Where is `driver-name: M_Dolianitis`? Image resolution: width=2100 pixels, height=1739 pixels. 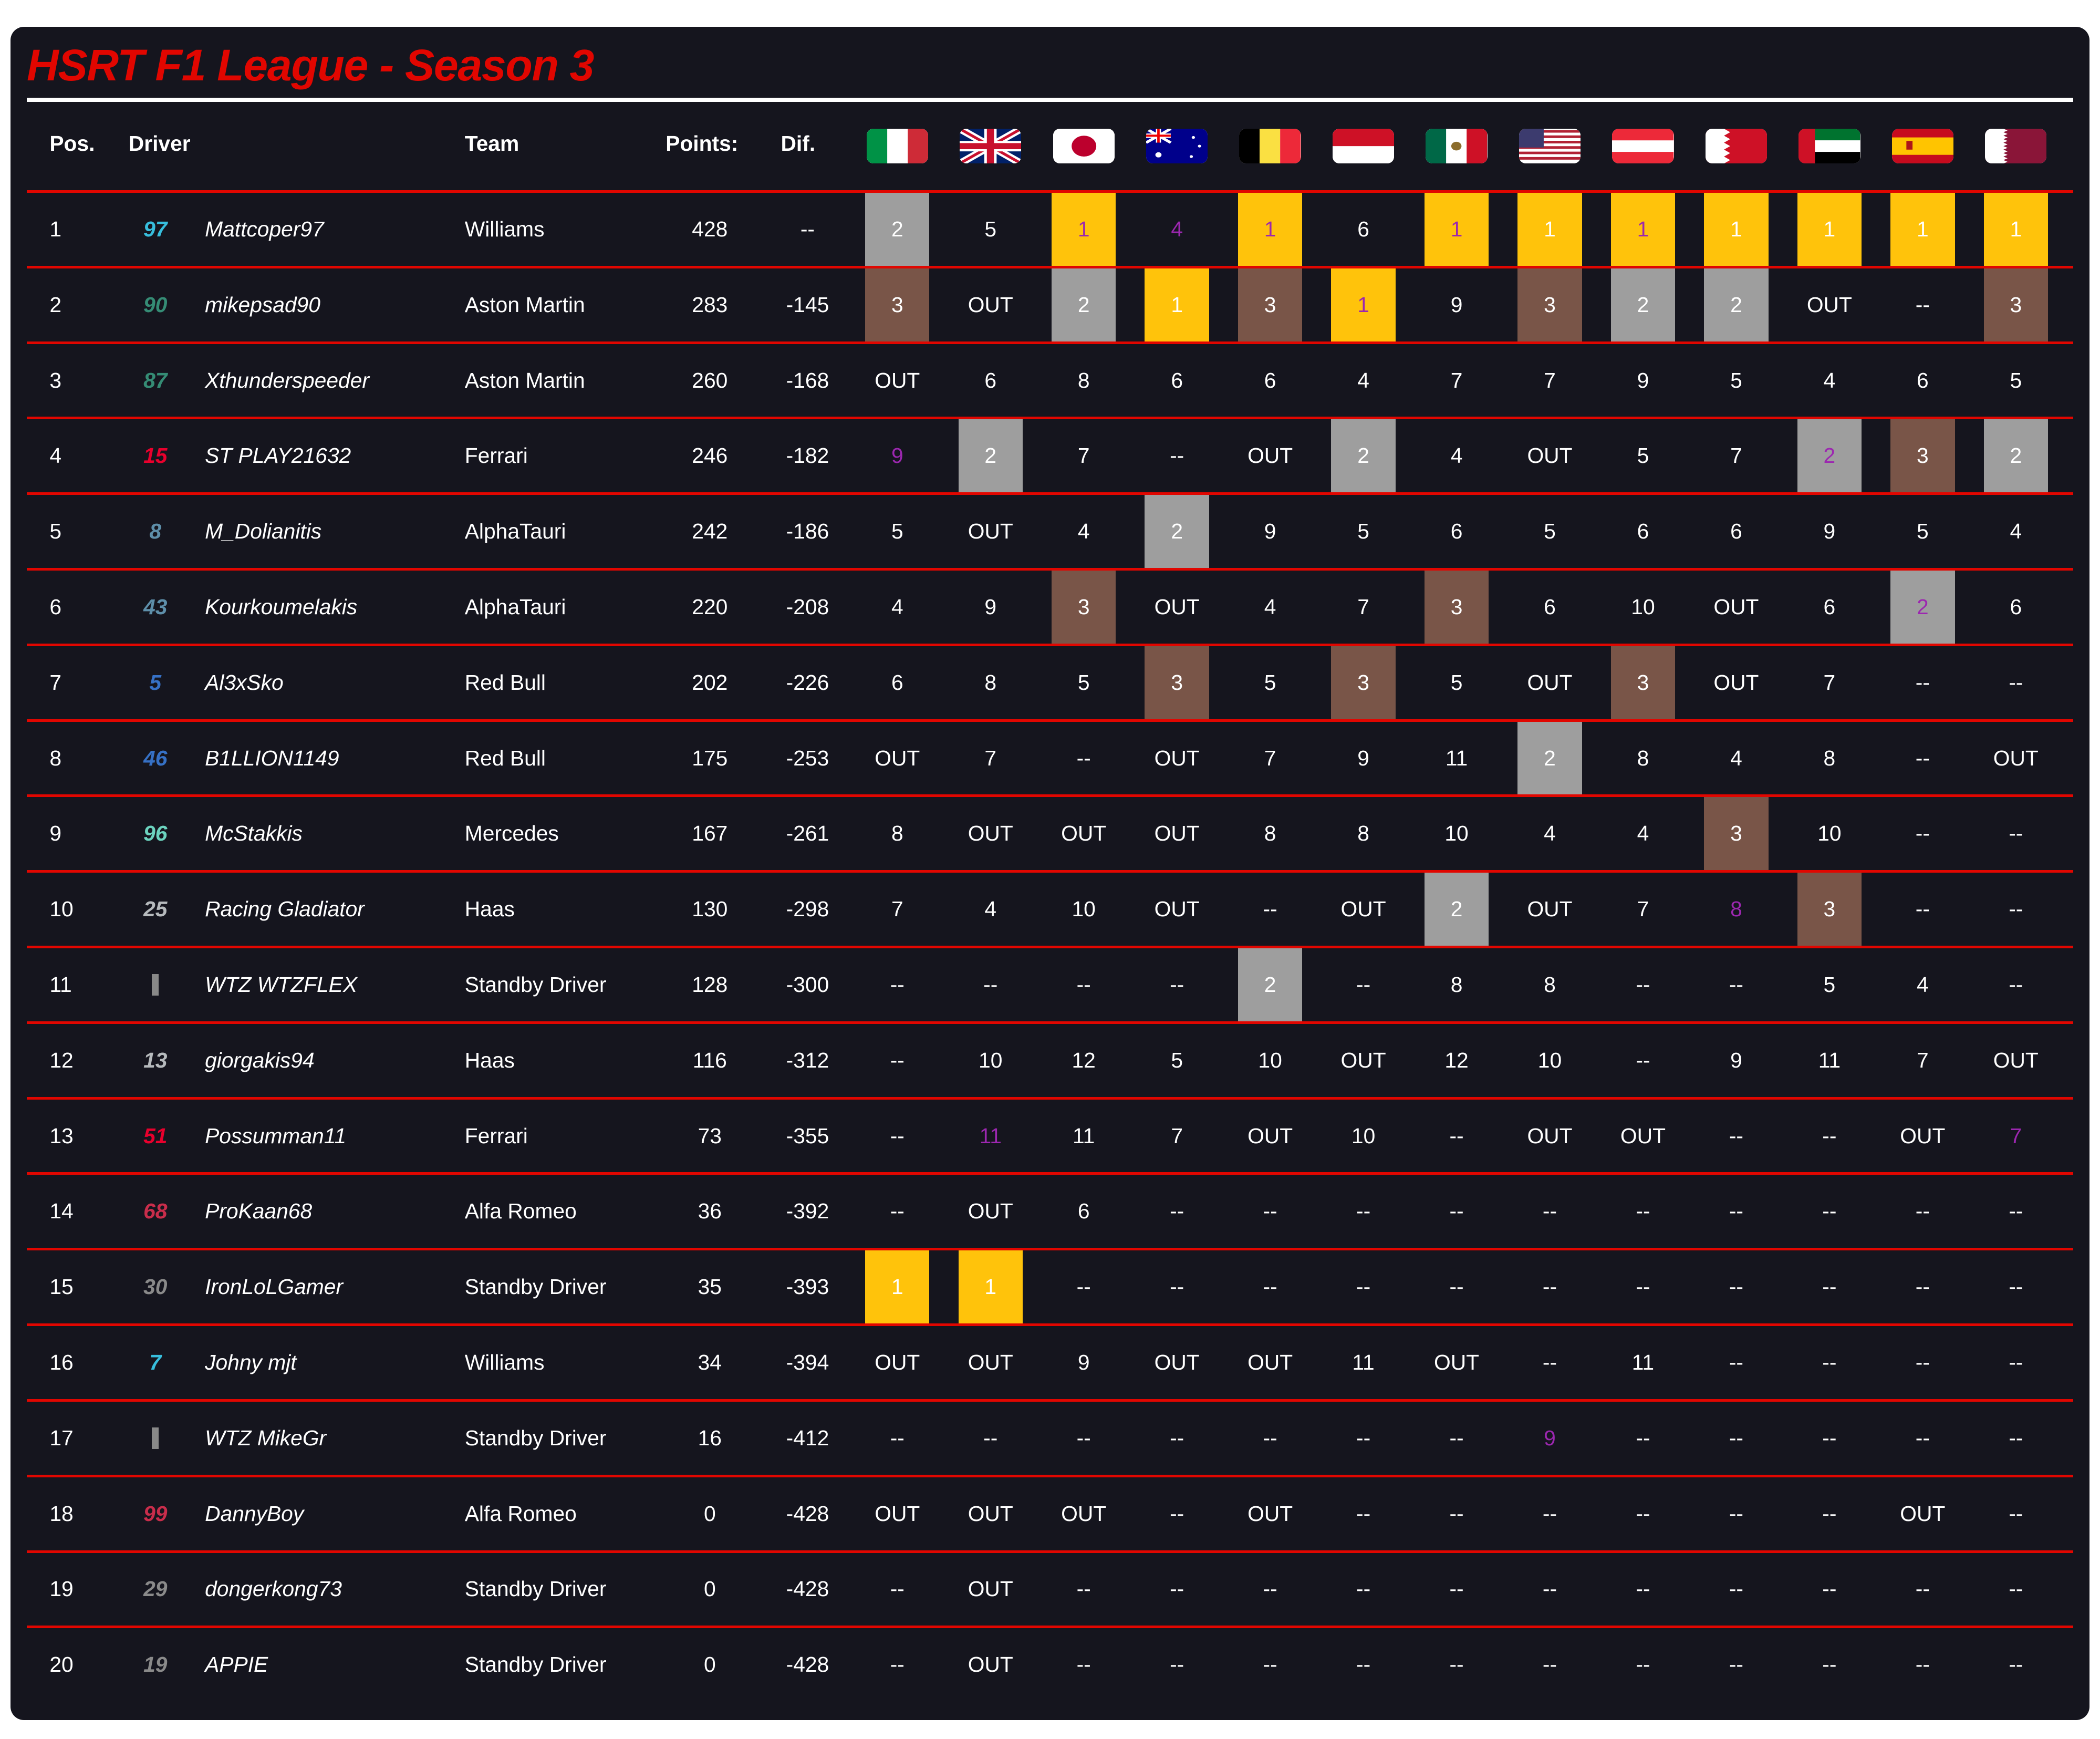
driver-name: M_Dolianitis is located at coordinates (263, 531).